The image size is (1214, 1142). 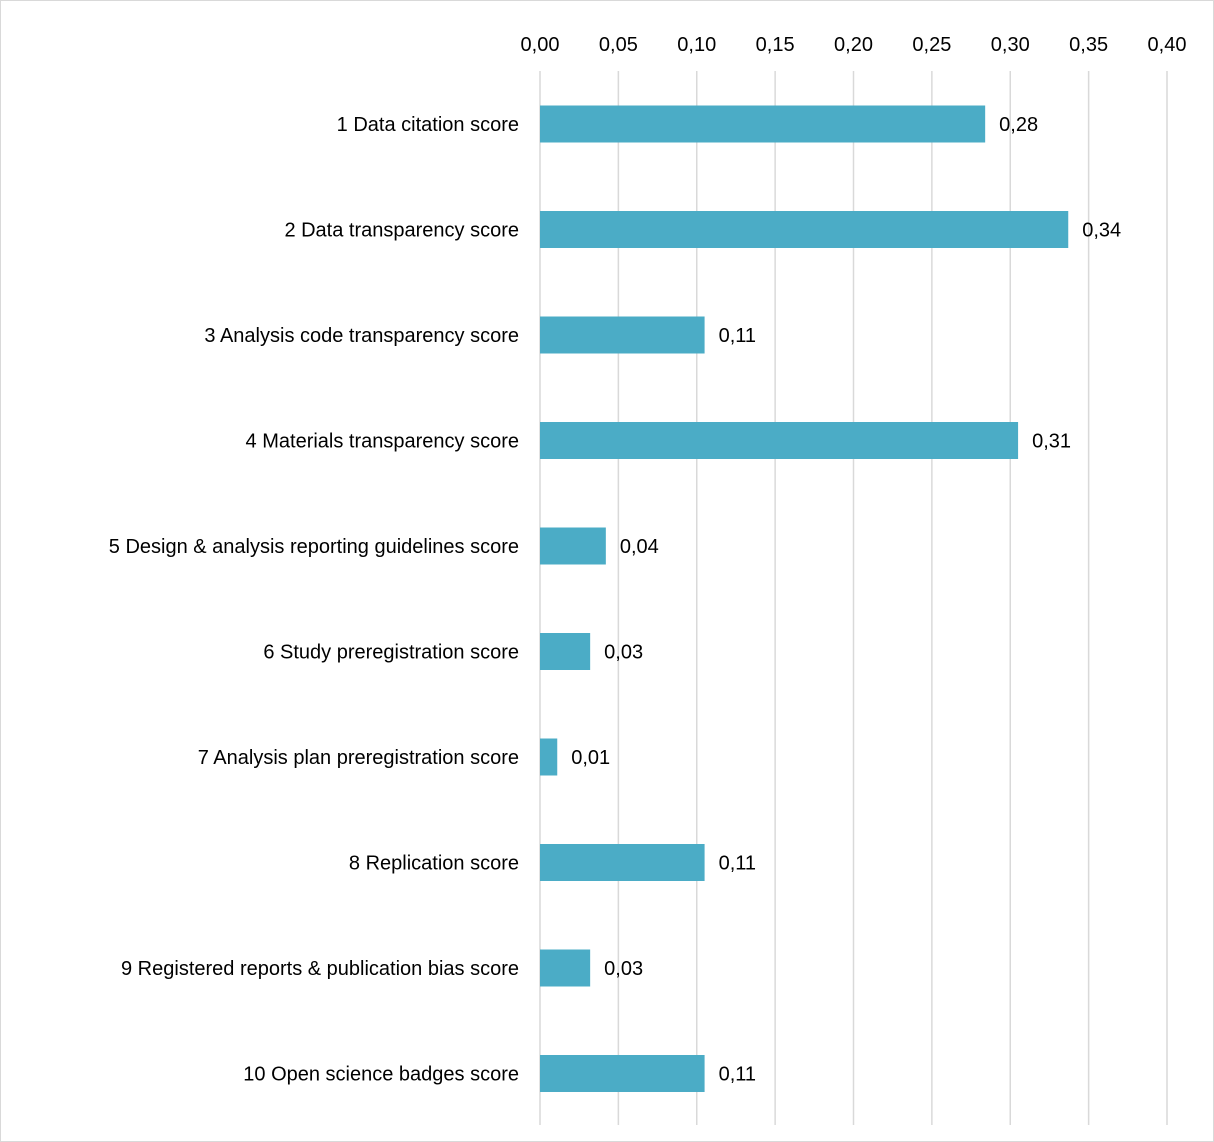 What do you see at coordinates (931, 45) in the screenshot?
I see `x-tick-label: 0,25` at bounding box center [931, 45].